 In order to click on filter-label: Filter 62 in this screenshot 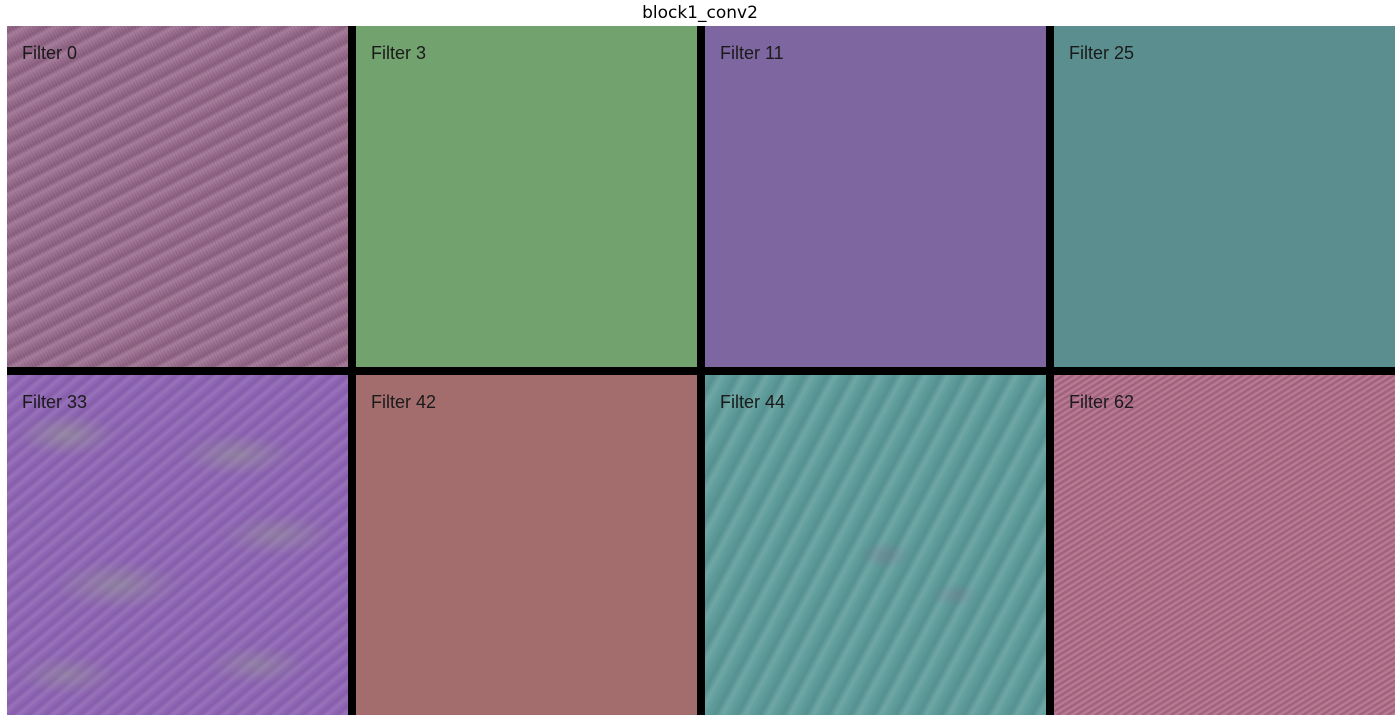, I will do `click(1102, 402)`.